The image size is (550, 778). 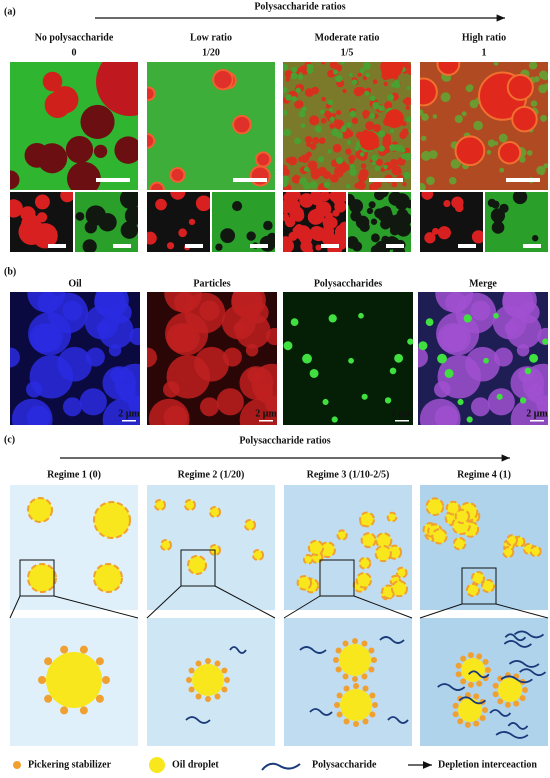 What do you see at coordinates (74, 37) in the screenshot?
I see `column-title: No polysaccharide` at bounding box center [74, 37].